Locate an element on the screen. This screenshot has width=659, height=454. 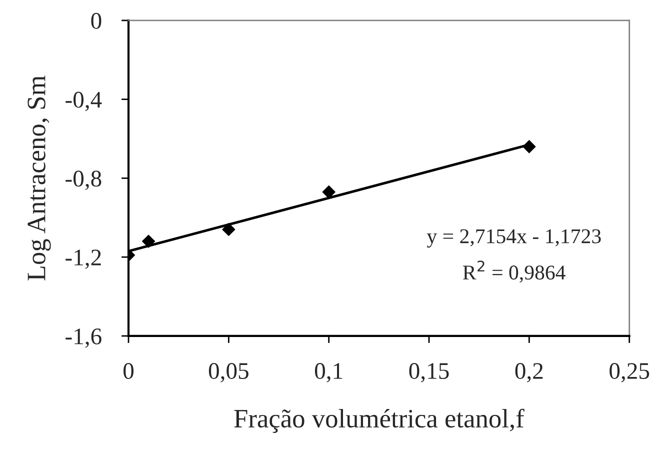
y-axis-title: Log Antraceno, Sm is located at coordinates (39, 178).